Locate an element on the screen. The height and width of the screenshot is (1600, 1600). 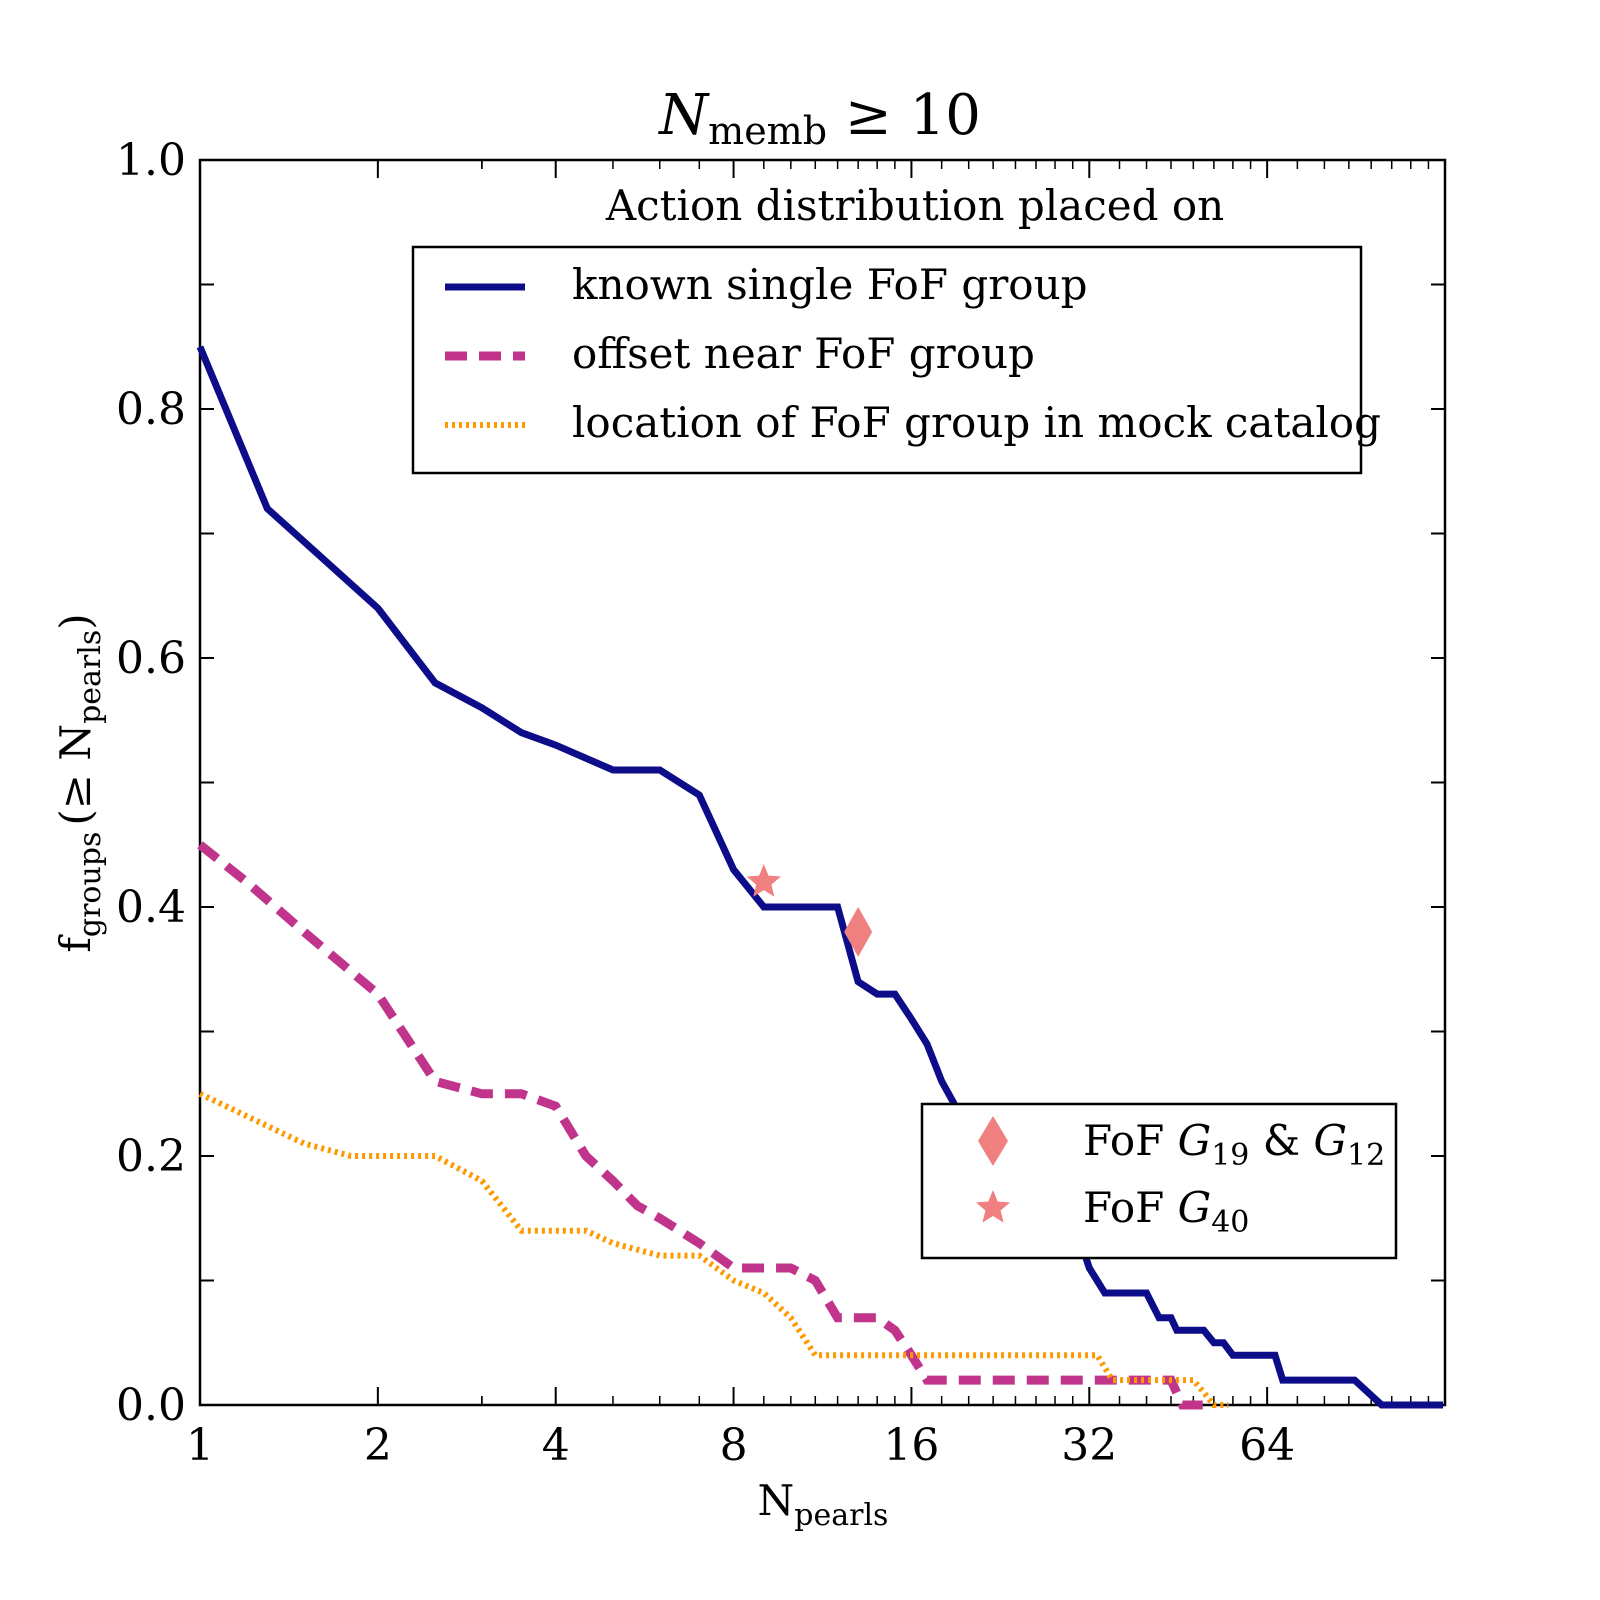
legend-label-known-single: known single FoF group is located at coordinates (830, 284).